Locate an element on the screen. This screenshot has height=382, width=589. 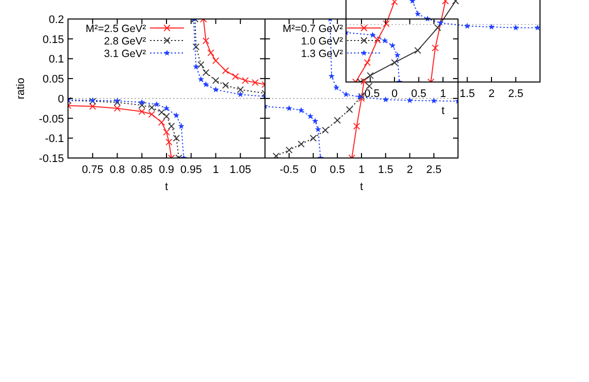
y-tick-label: 0.2 is located at coordinates (56, 20).